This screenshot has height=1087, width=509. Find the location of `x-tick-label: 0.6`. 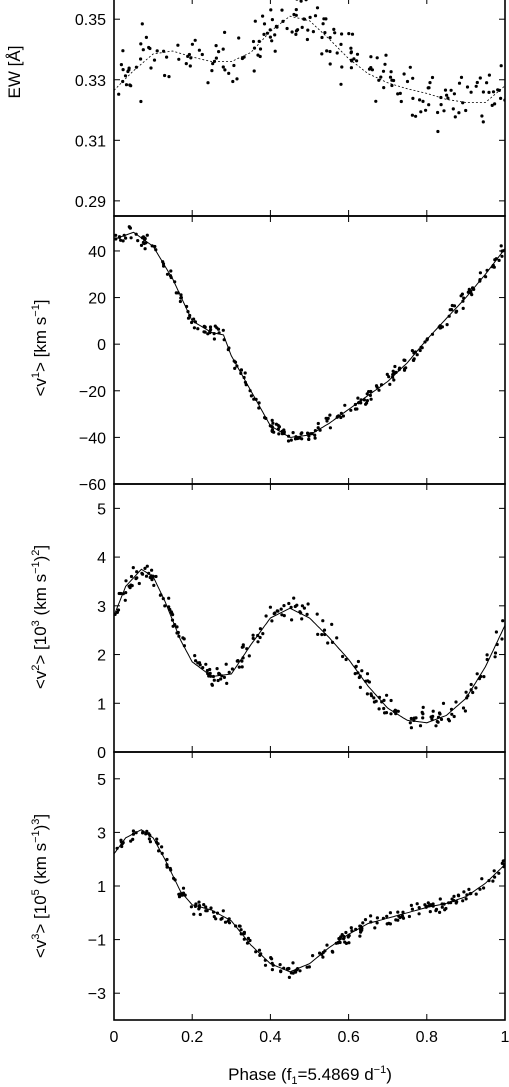

x-tick-label: 0.6 is located at coordinates (348, 1037).